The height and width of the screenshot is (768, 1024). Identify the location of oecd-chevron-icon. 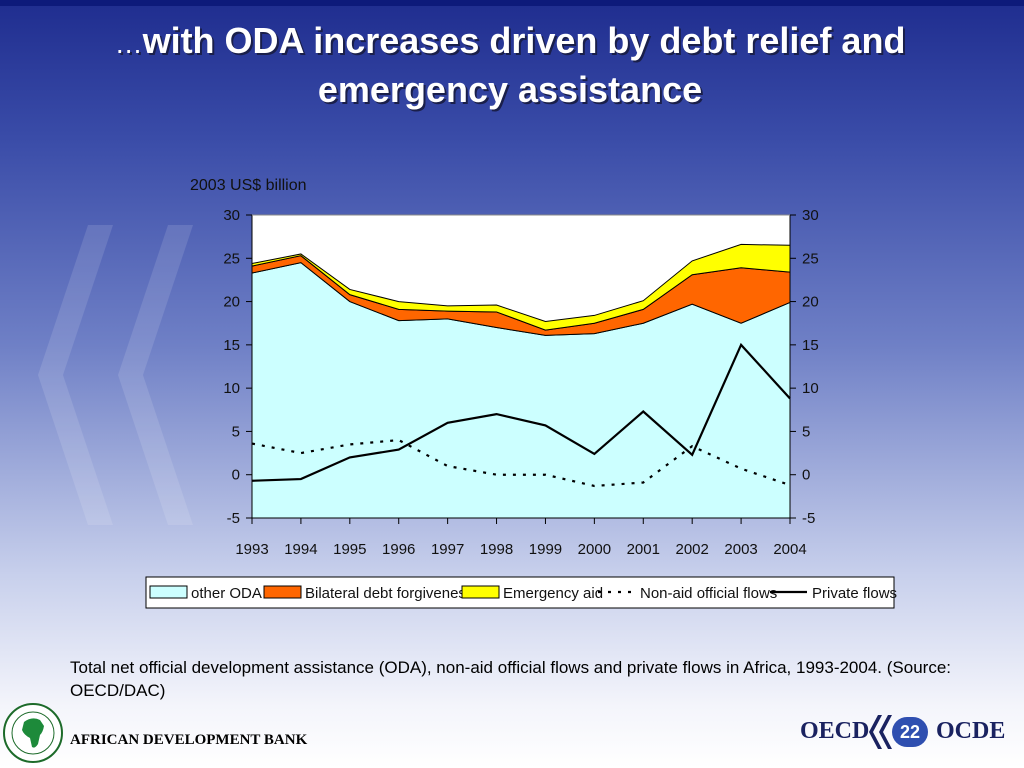
(880, 732).